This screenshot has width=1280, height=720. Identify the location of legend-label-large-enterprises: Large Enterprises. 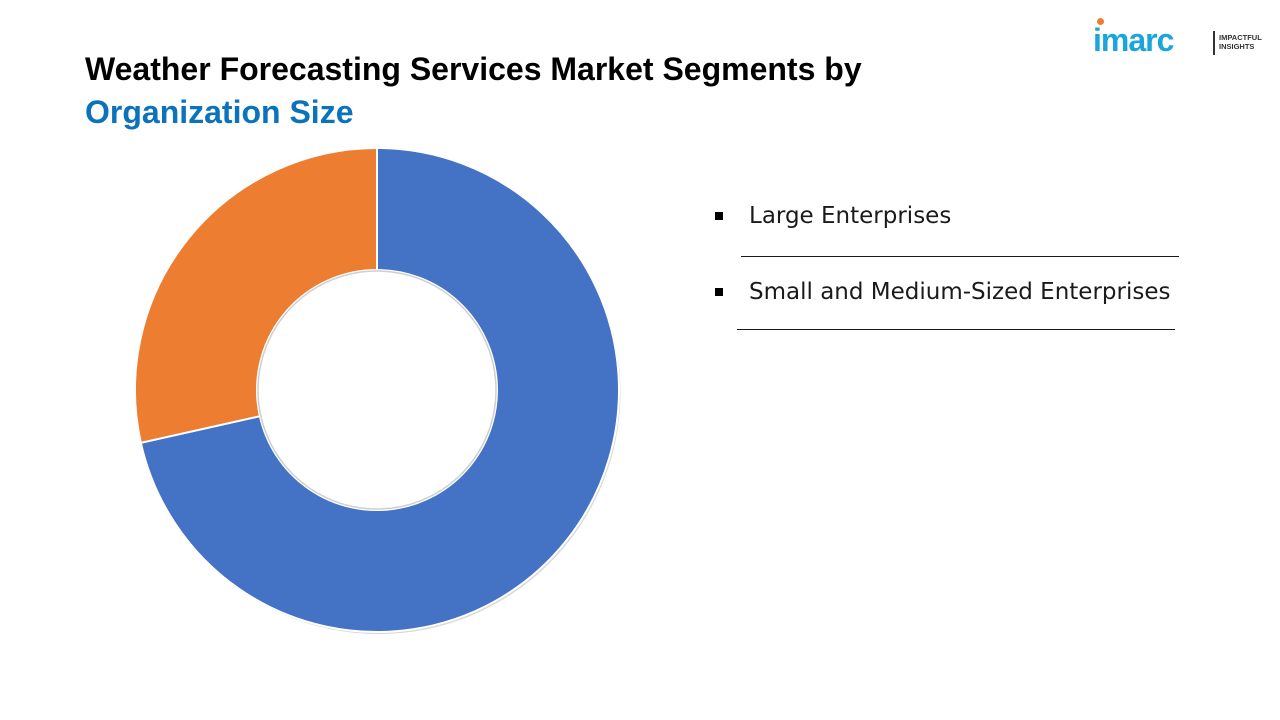
(850, 216).